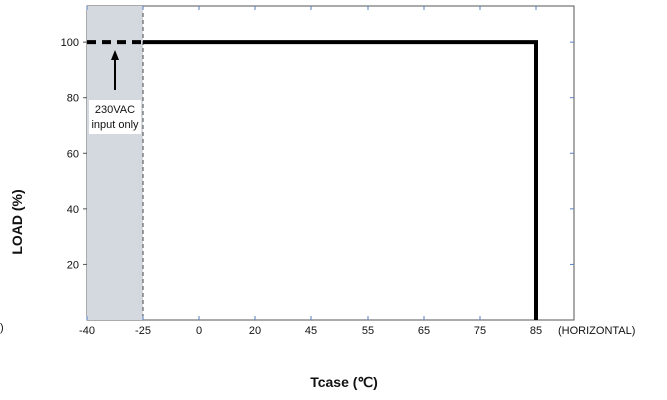 The image size is (667, 400). I want to click on x-tick-label: 45, so click(311, 331).